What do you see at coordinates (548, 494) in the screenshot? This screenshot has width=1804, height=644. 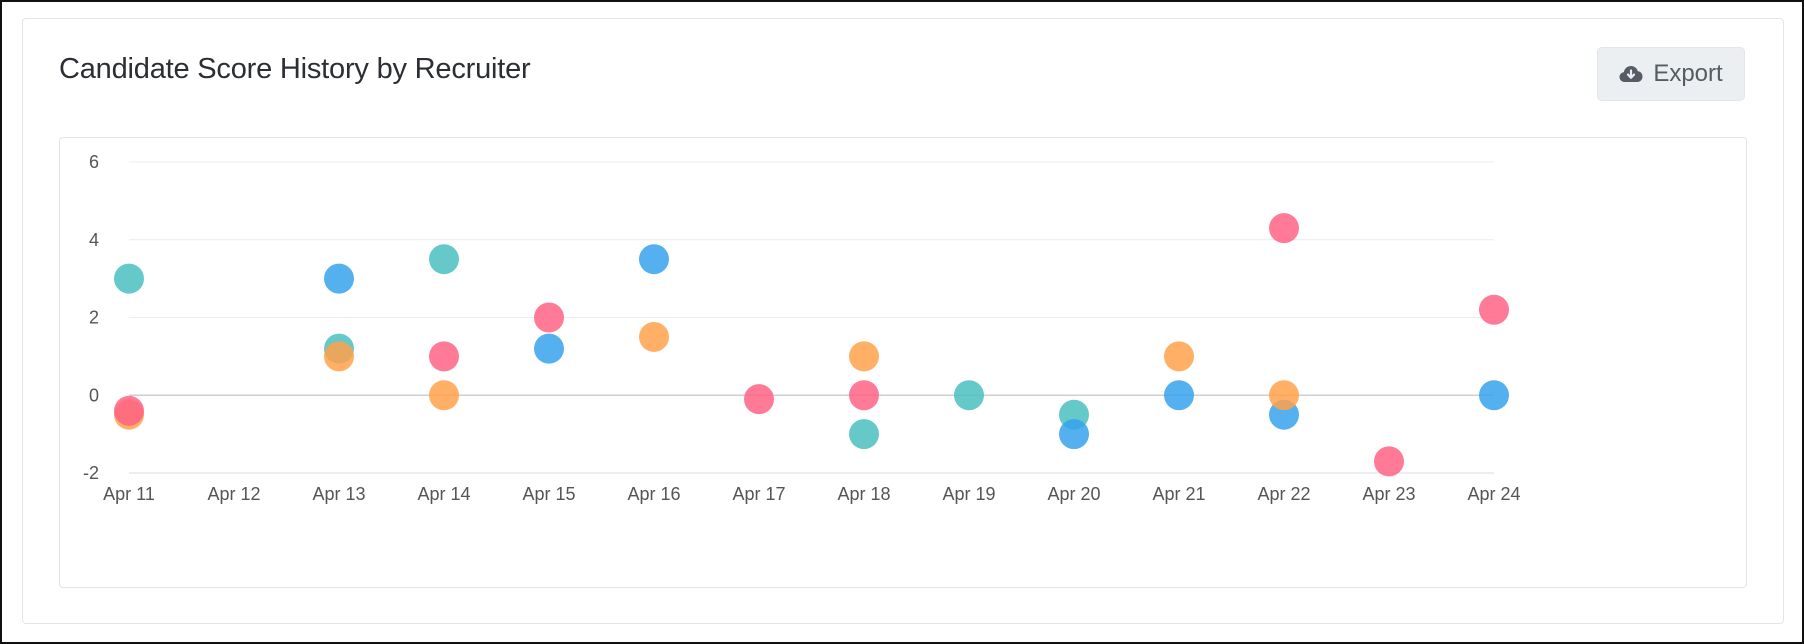 I see `x-tick-label: Apr 15` at bounding box center [548, 494].